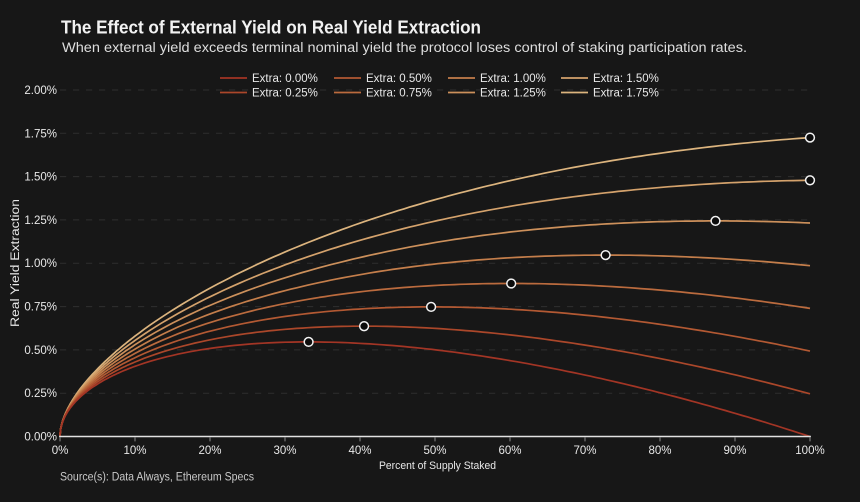 The image size is (860, 502). Describe the element at coordinates (584, 451) in the screenshot. I see `svg-text: 70%` at that location.